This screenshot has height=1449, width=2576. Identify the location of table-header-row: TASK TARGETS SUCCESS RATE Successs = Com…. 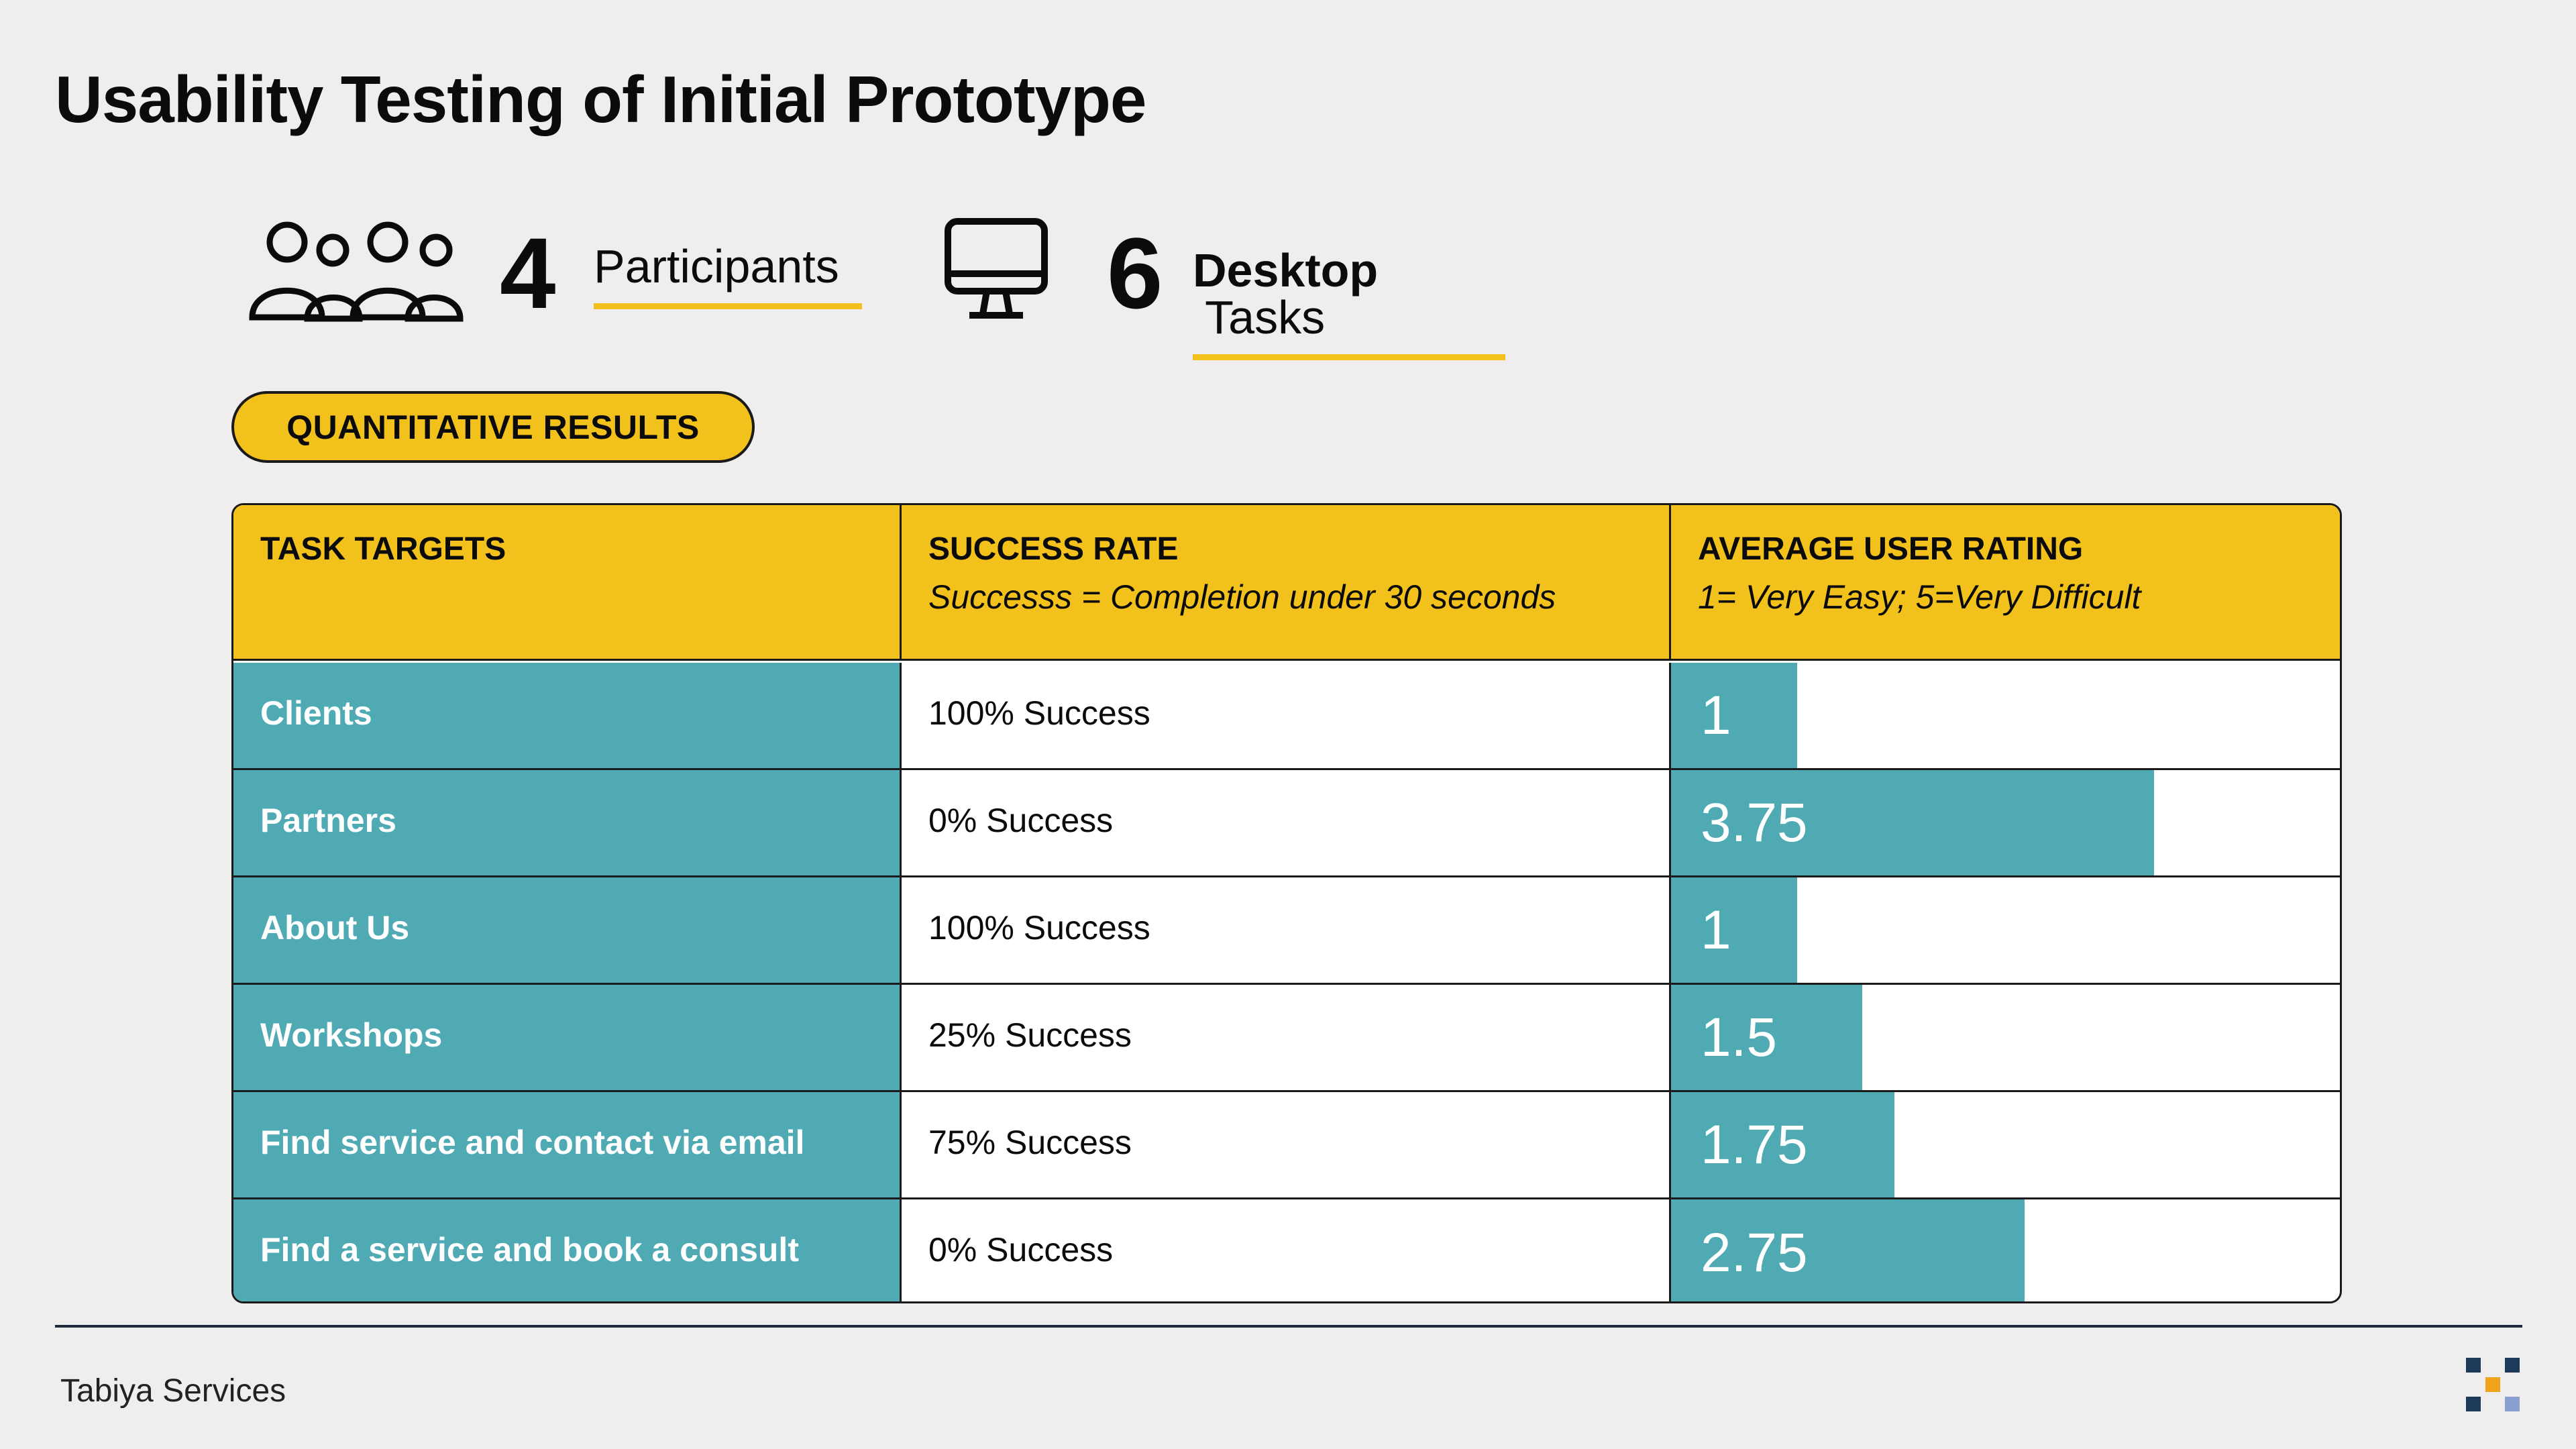
(1286, 583).